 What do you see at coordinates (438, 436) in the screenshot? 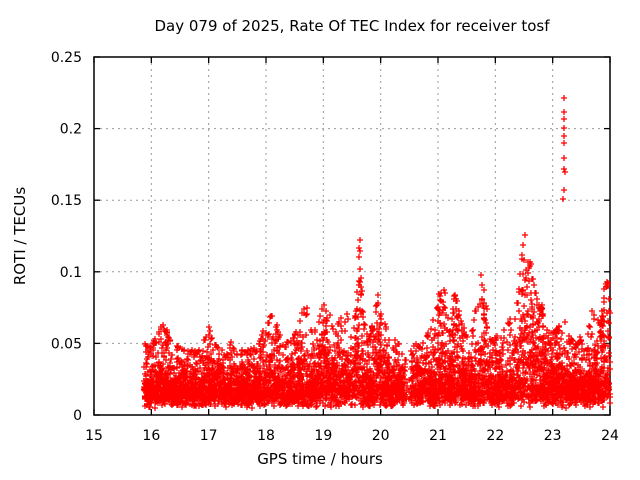
I see `x-tick-label-21: 21` at bounding box center [438, 436].